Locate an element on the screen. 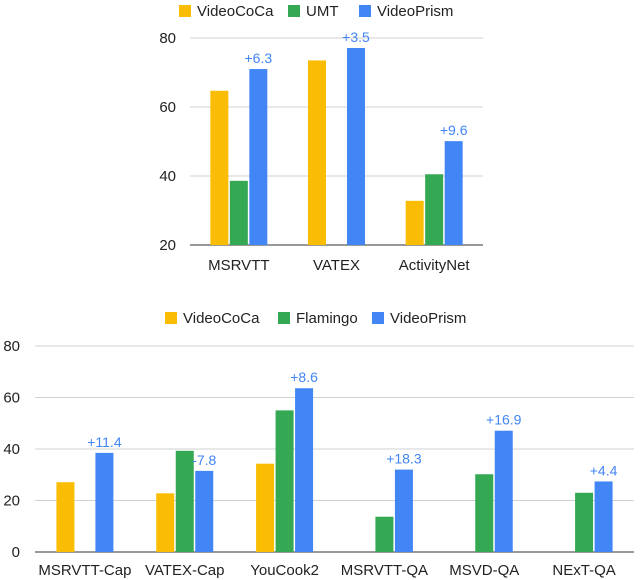 The width and height of the screenshot is (640, 580). annotation-label-msrvtt: +6.3 is located at coordinates (259, 58).